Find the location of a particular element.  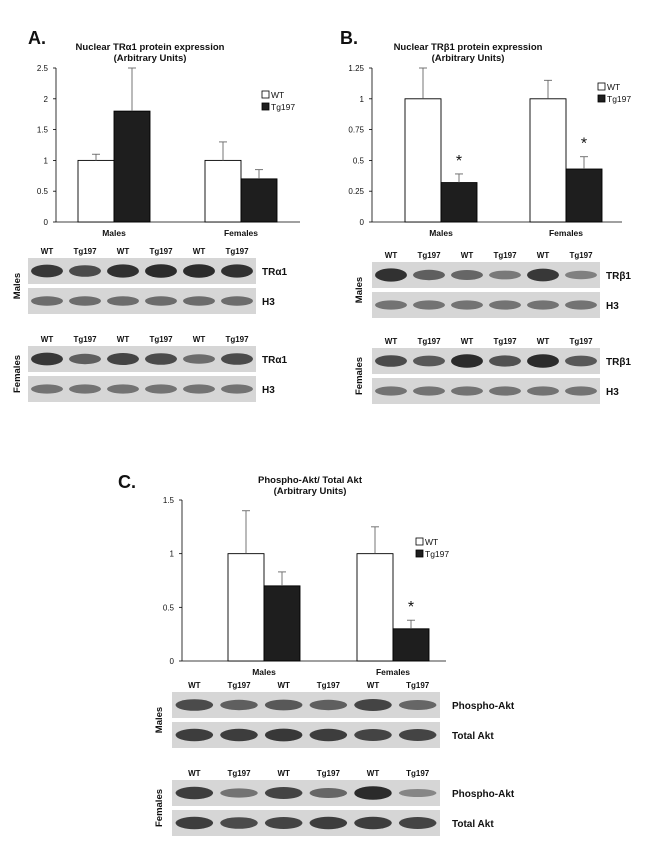

western-blot-males: WT Tg197 WT Tg197 WT Tg197 TRβ1 H3 Males is located at coordinates (492, 284).